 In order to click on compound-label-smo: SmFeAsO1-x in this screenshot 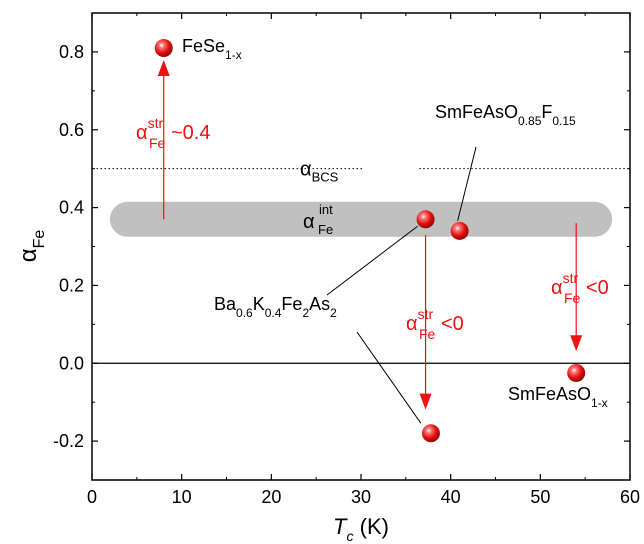, I will do `click(558, 397)`.